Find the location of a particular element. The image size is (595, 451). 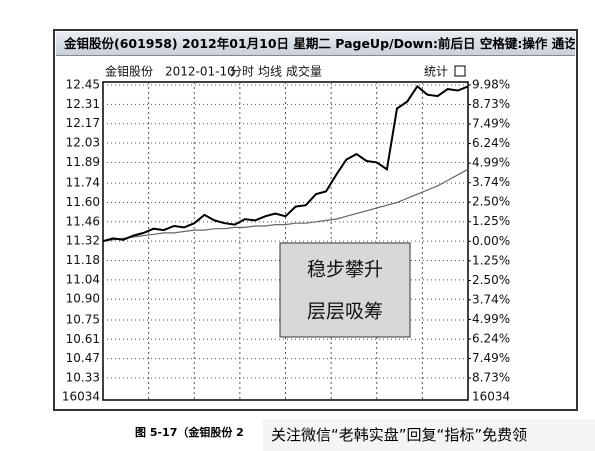

stock-name: 金钼股份 is located at coordinates (129, 71).